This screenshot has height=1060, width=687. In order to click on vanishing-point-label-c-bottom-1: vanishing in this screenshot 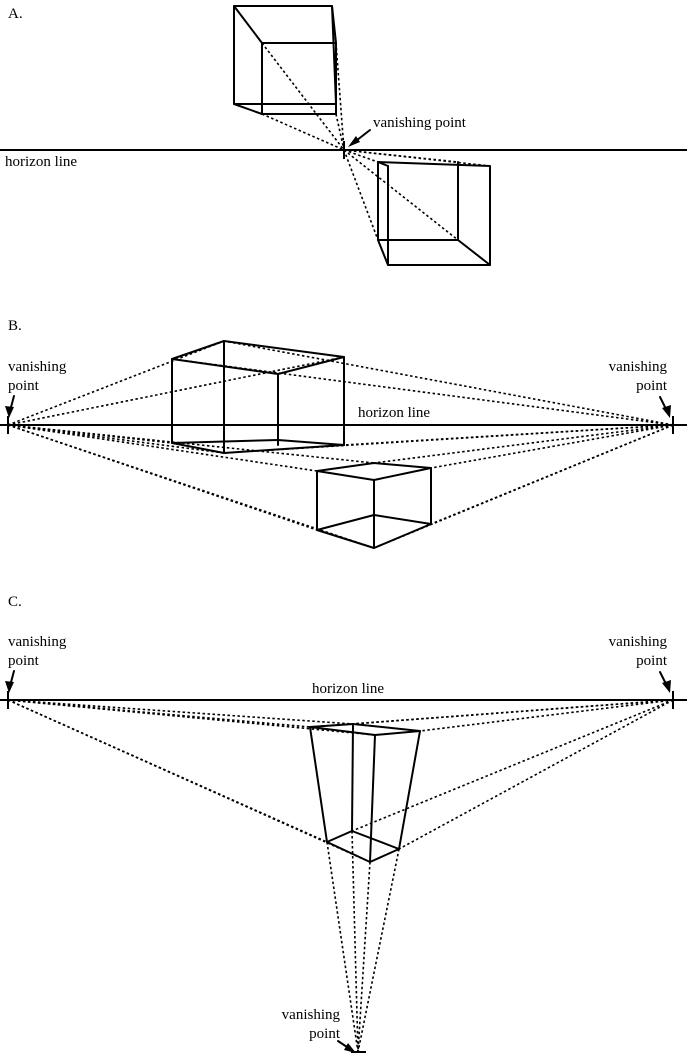, I will do `click(311, 1015)`.